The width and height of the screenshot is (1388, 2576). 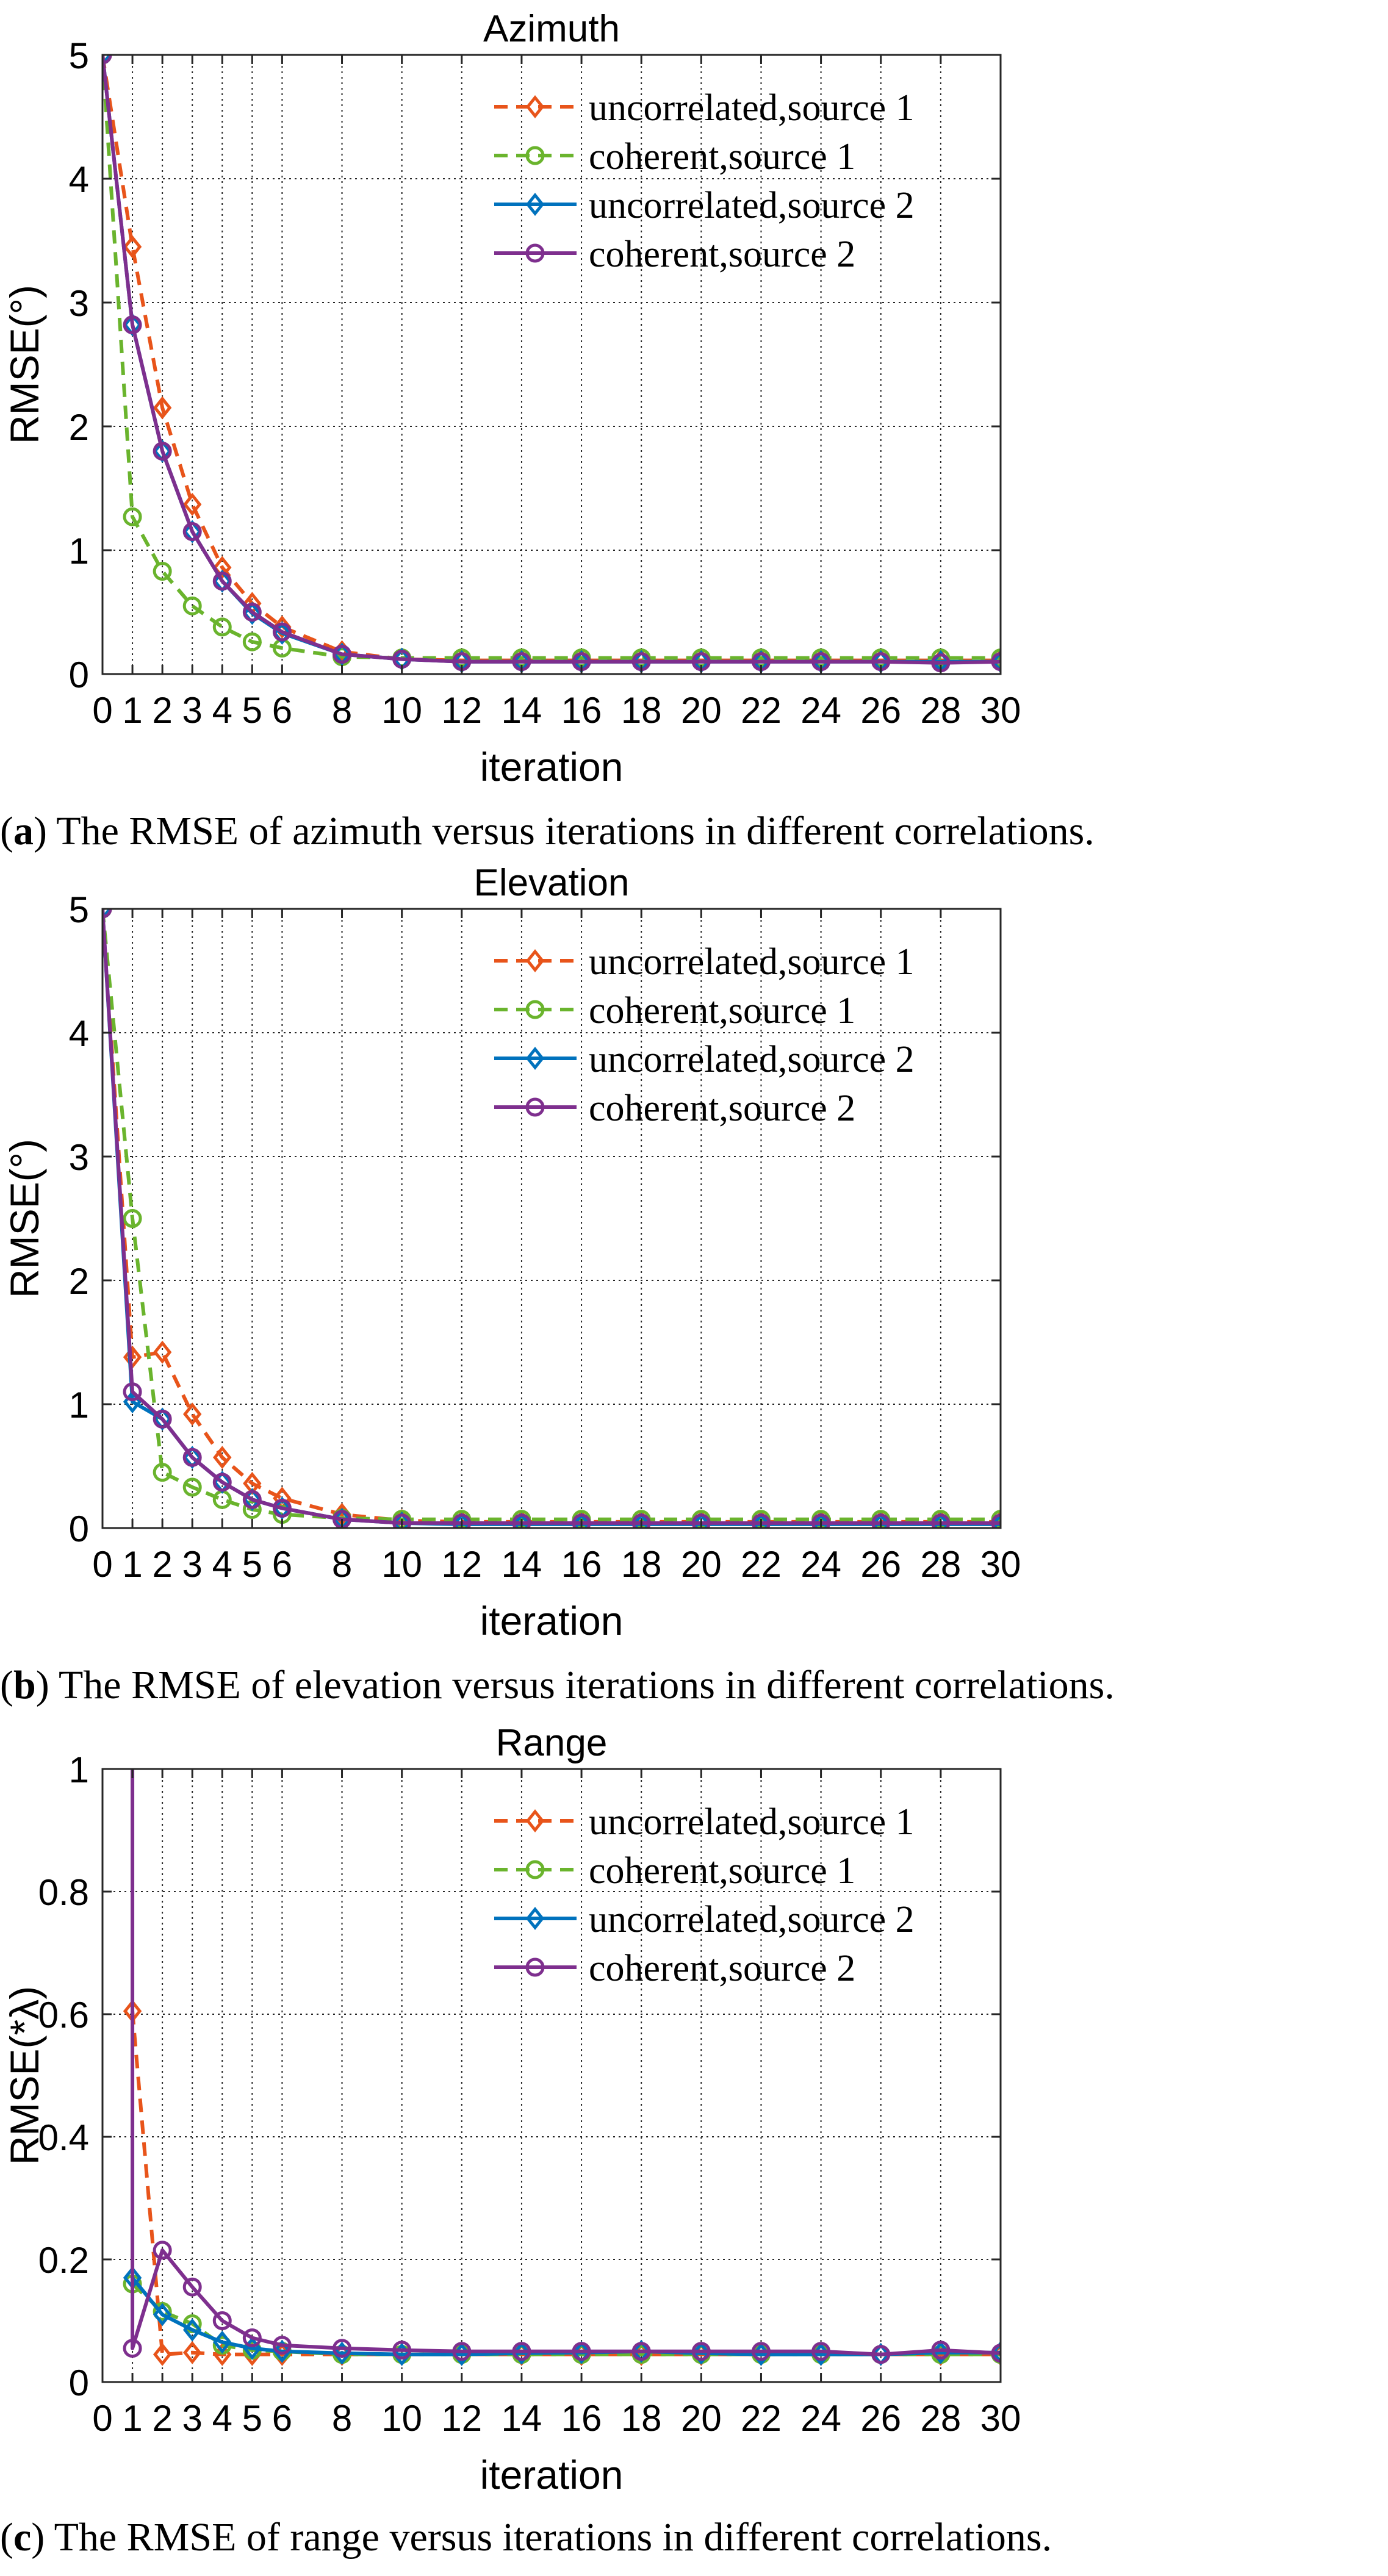 I want to click on y-tick-label: 4, so click(x=79, y=180).